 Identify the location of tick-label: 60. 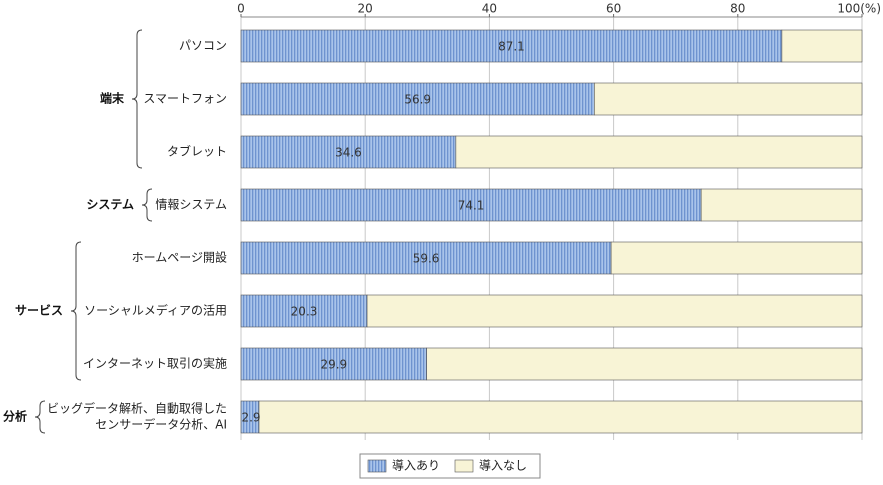
(613, 9).